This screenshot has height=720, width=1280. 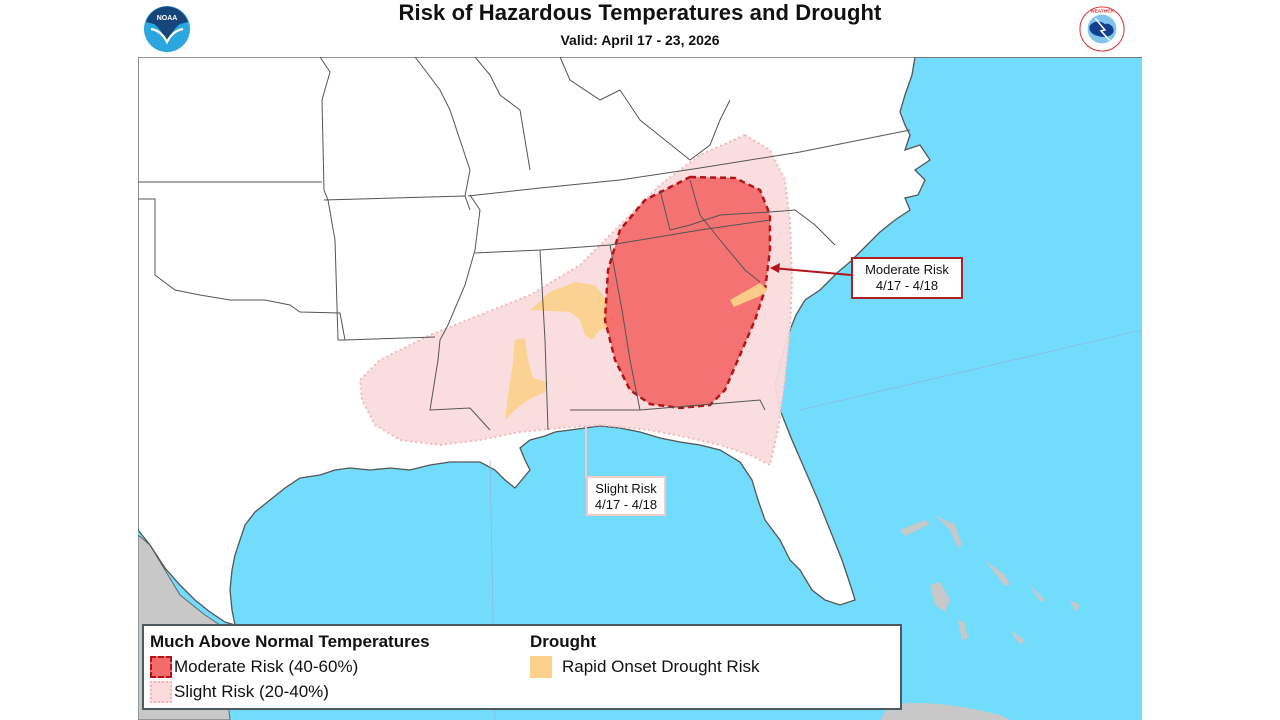 What do you see at coordinates (161, 691) in the screenshot?
I see `slight-risk-swatch-icon` at bounding box center [161, 691].